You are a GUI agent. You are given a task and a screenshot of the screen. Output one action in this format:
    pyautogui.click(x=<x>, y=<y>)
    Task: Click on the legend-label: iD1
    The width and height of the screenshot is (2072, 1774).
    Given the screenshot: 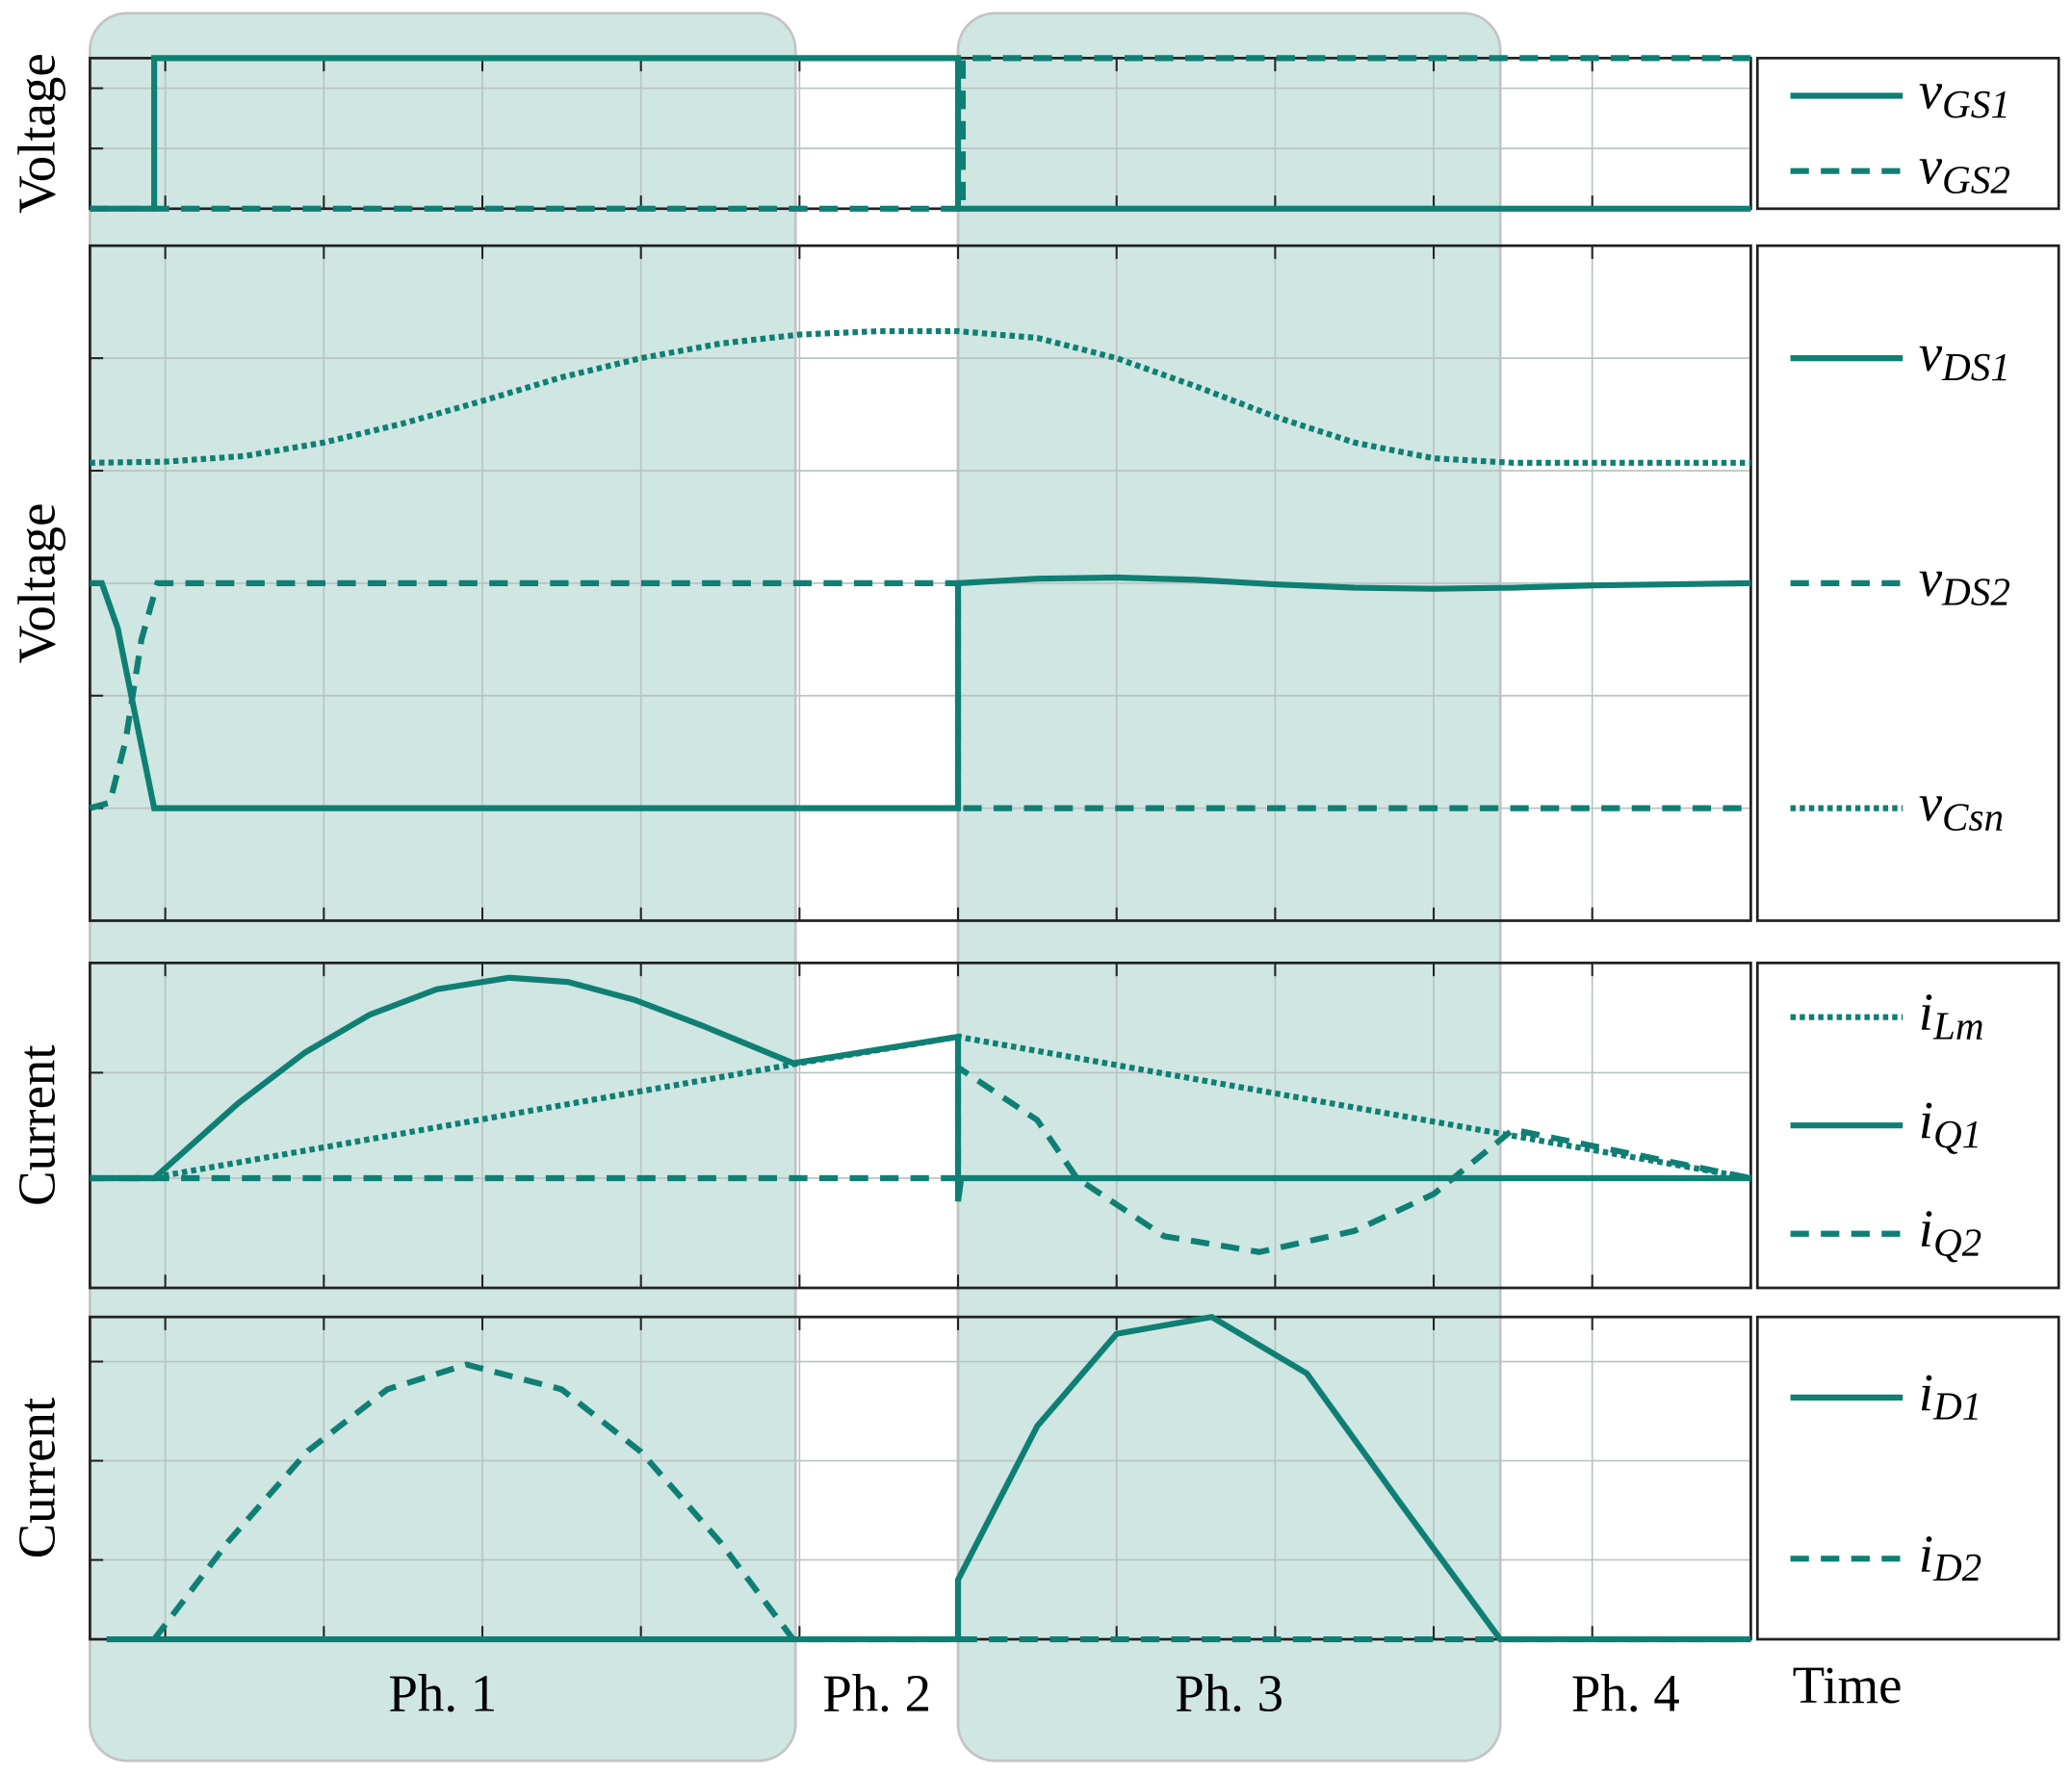 What is the action you would take?
    pyautogui.click(x=1950, y=1395)
    